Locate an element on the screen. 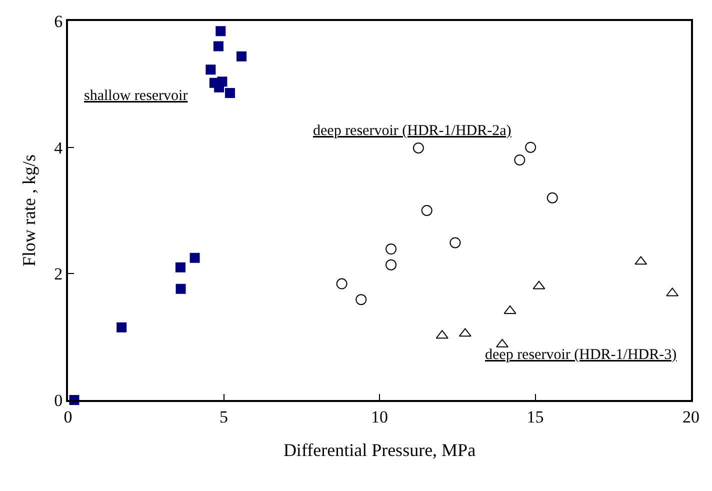 This screenshot has height=491, width=712. y-tick-label: 4 is located at coordinates (59, 148).